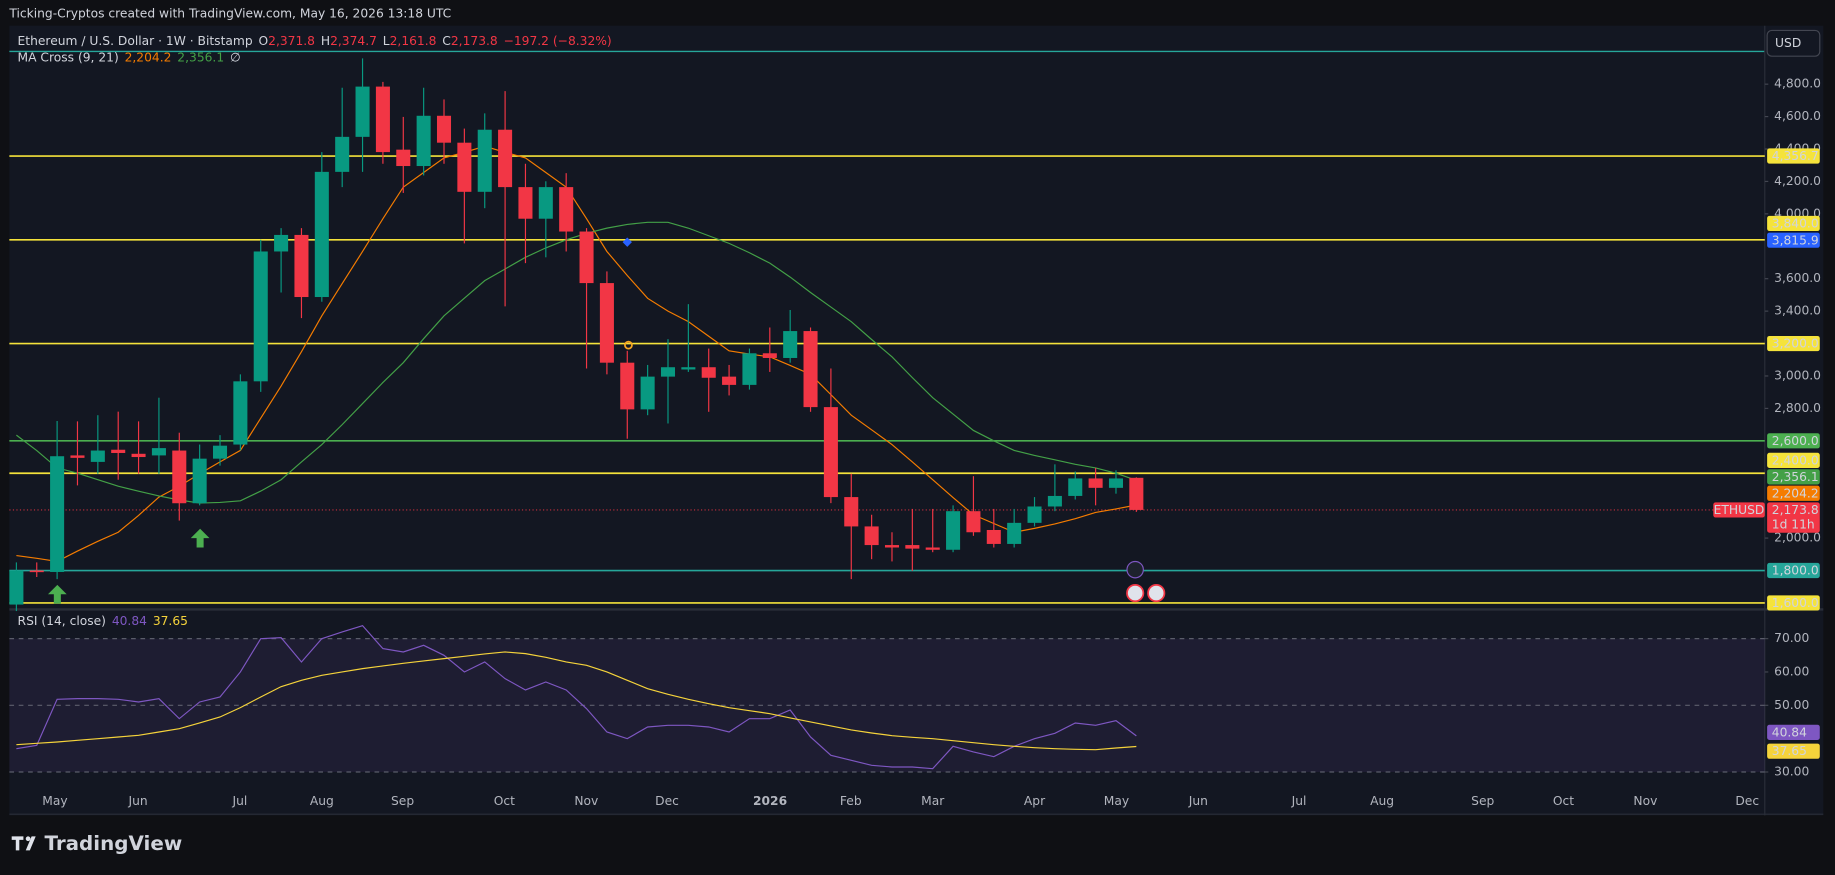 The height and width of the screenshot is (875, 1835). What do you see at coordinates (1795, 224) in the screenshot?
I see `level-label: 3,840.0` at bounding box center [1795, 224].